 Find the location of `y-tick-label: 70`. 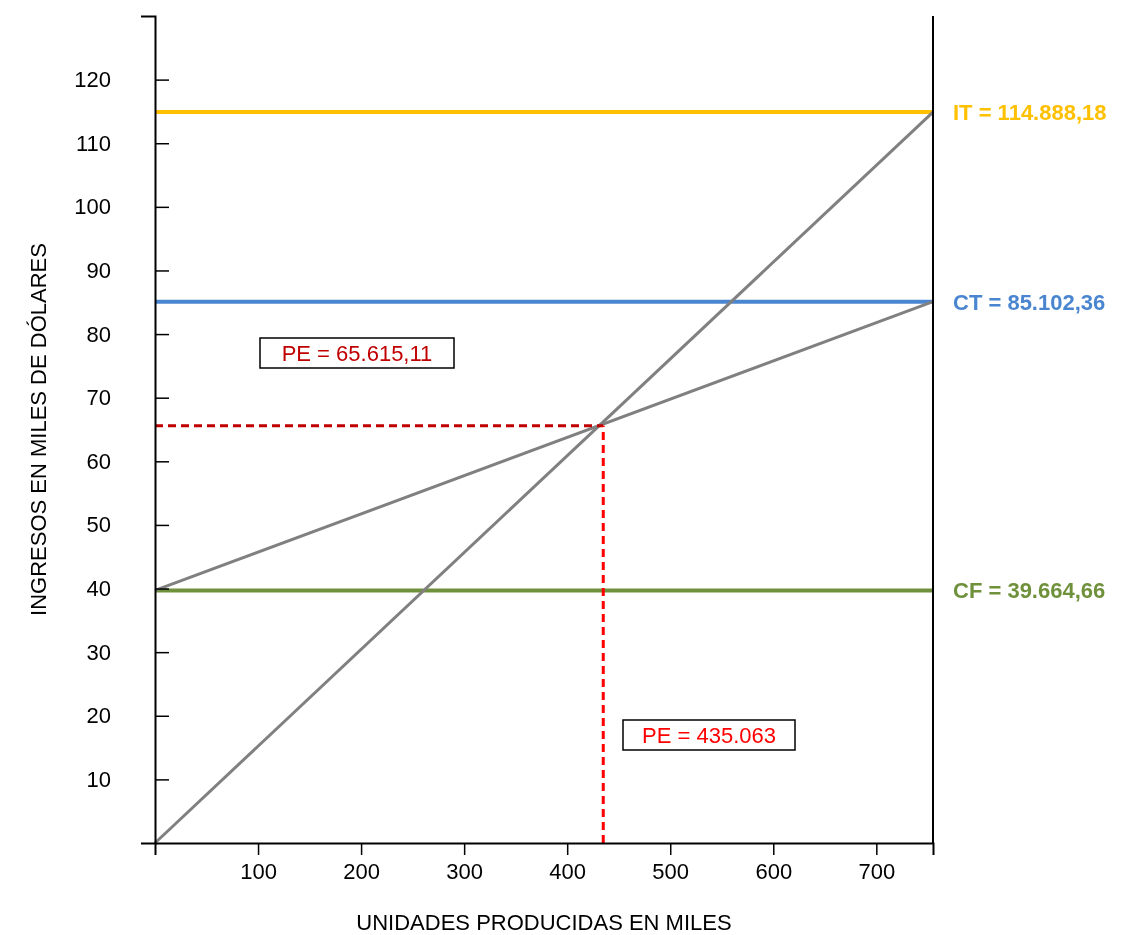

y-tick-label: 70 is located at coordinates (98, 398).